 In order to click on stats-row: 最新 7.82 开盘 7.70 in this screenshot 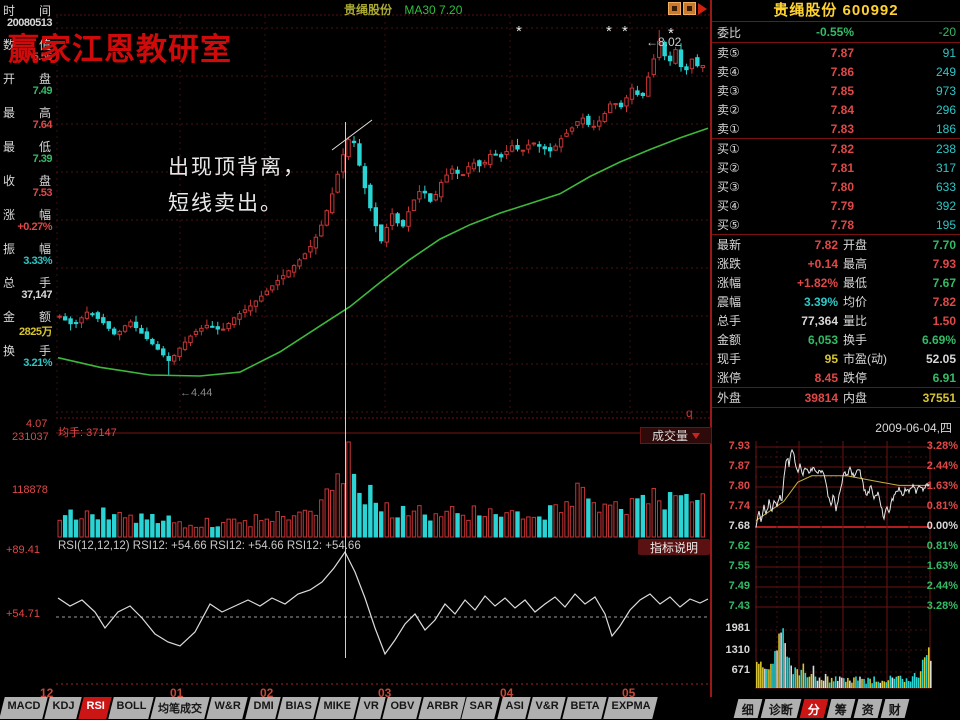, I will do `click(836, 244)`.